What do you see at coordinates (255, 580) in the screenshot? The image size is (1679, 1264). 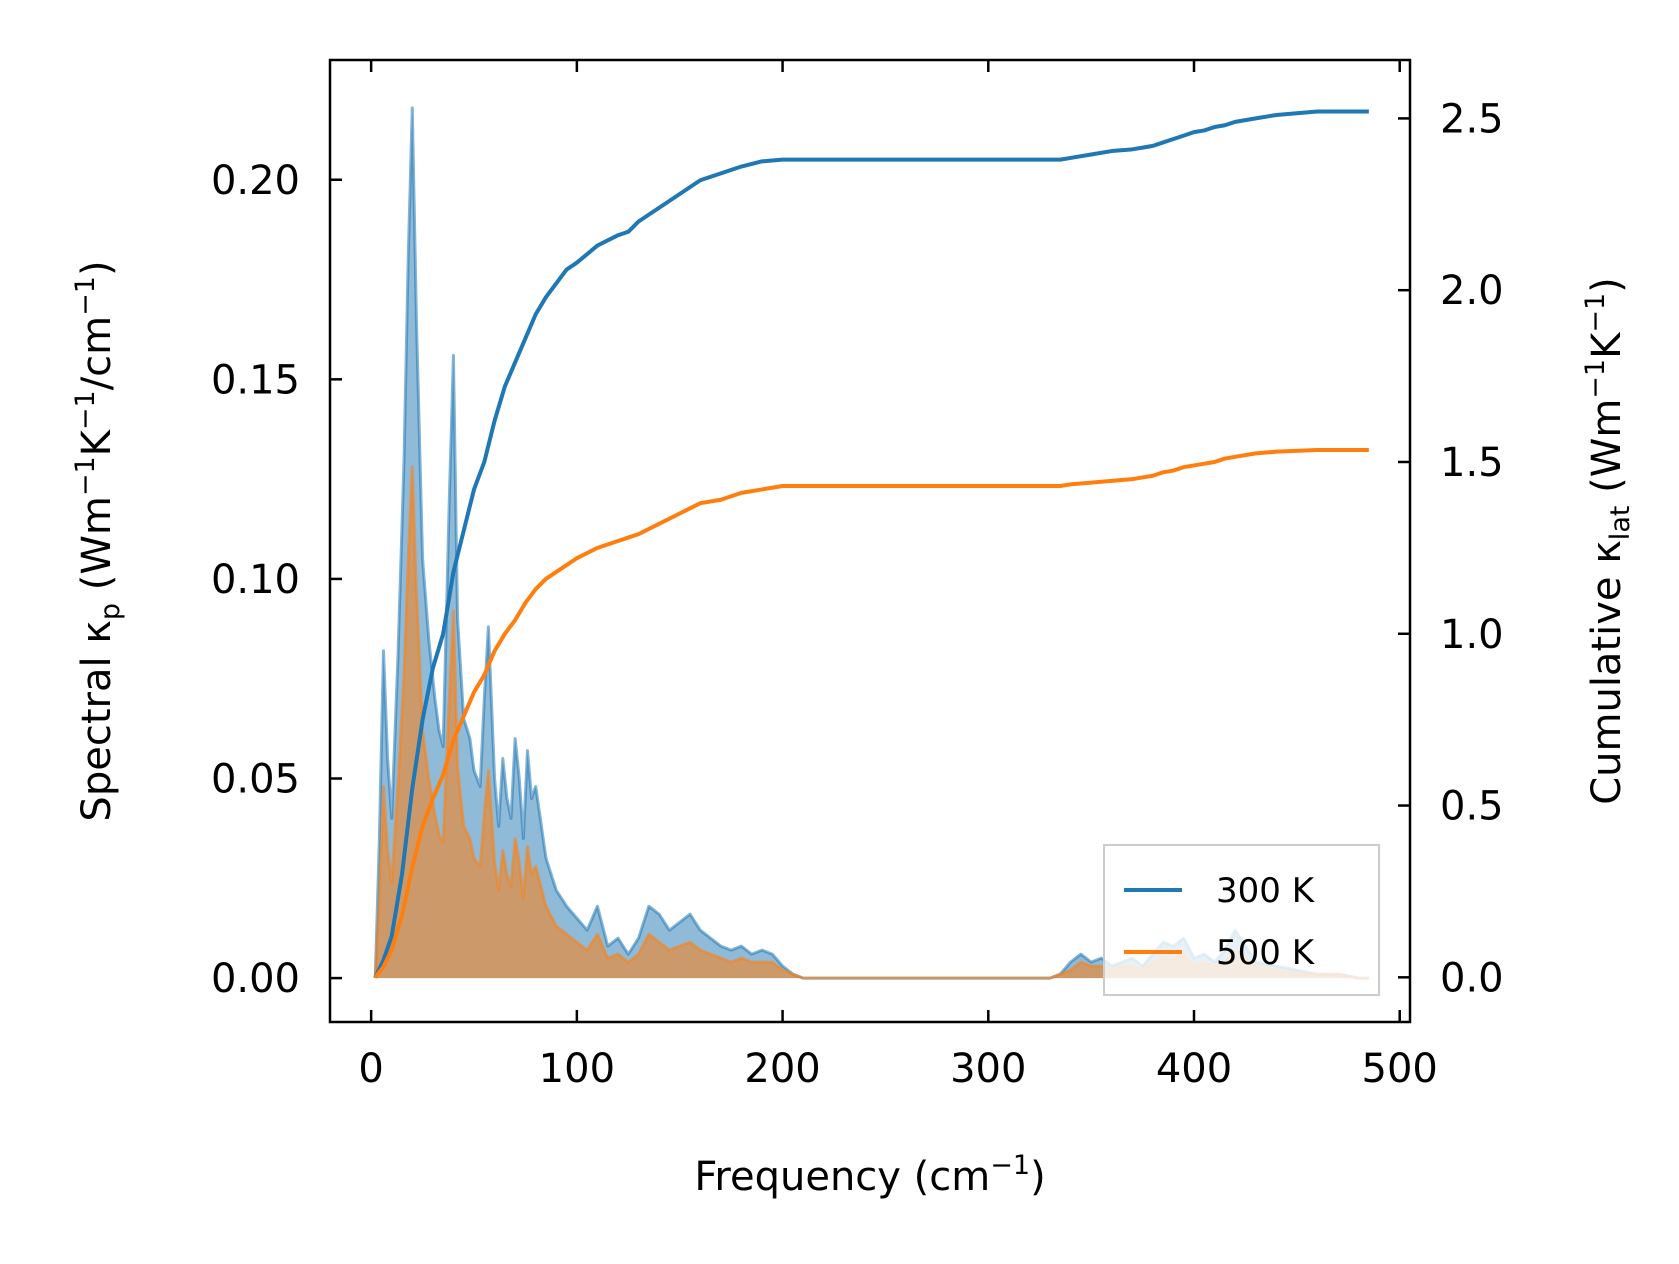 I see `y-left-tick-label: 0.10` at bounding box center [255, 580].